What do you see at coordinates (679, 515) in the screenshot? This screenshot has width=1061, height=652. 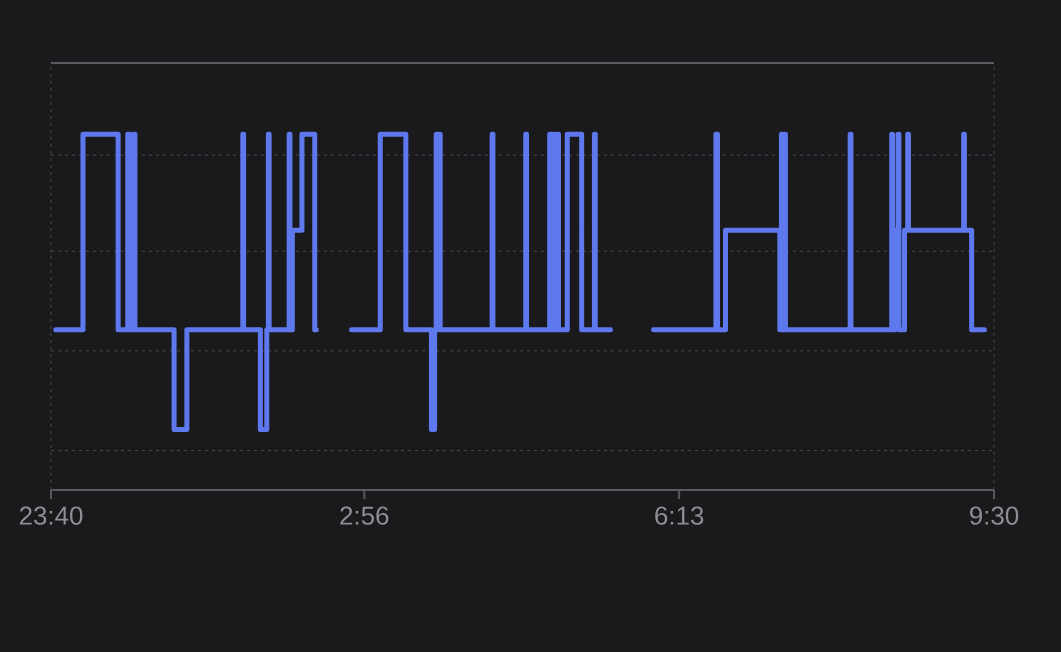 I see `x-tick-label: 6:13` at bounding box center [679, 515].